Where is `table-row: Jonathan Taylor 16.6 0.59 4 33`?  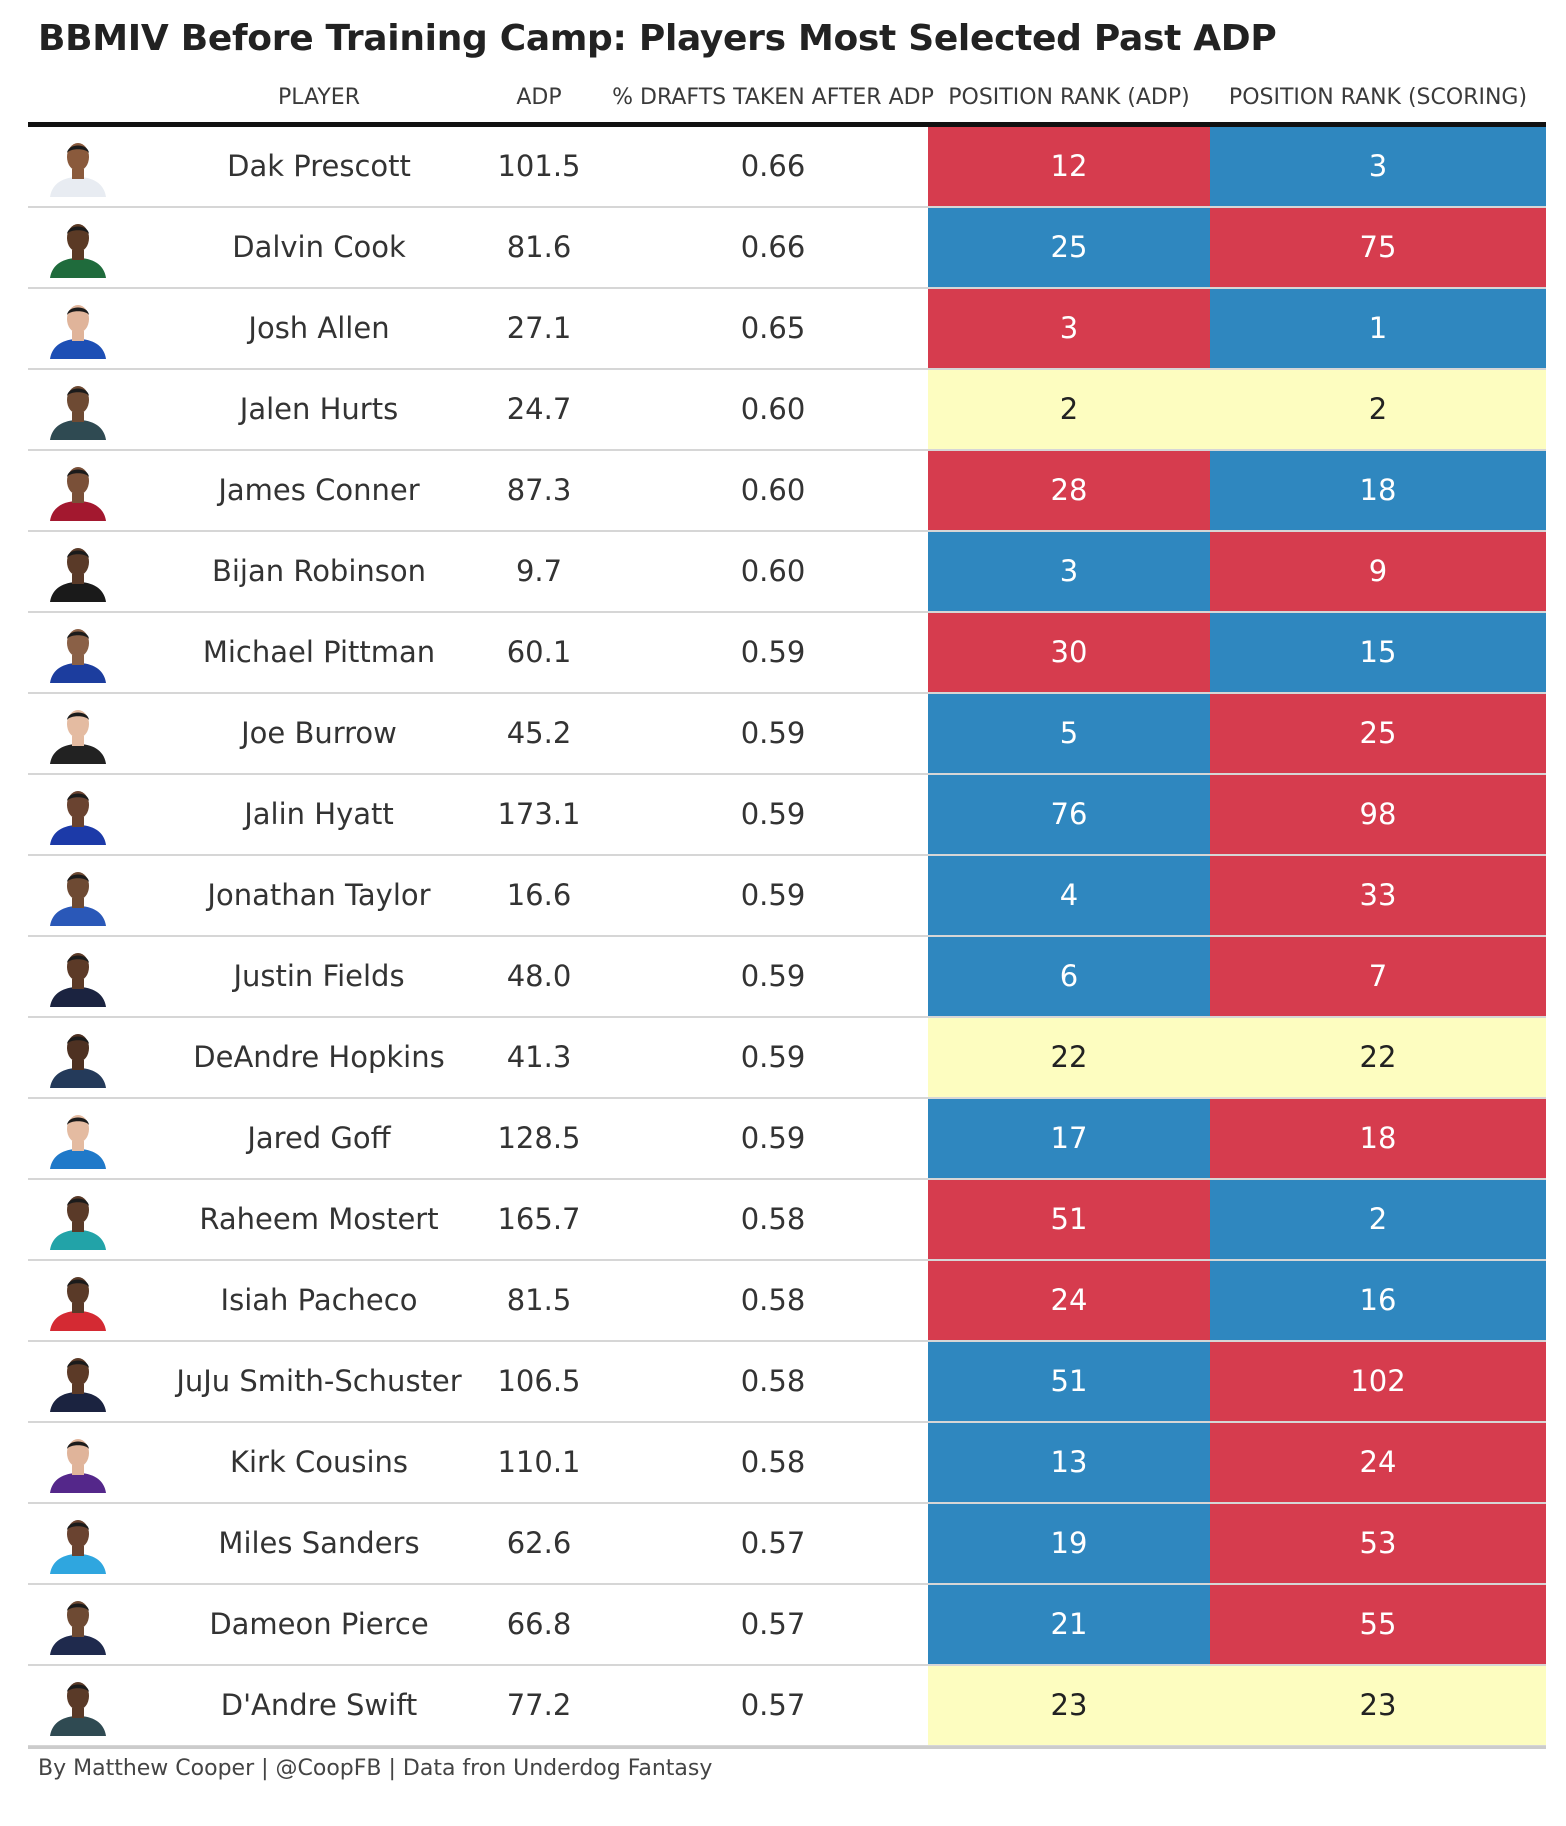
table-row: Jonathan Taylor 16.6 0.59 4 33 is located at coordinates (787, 896).